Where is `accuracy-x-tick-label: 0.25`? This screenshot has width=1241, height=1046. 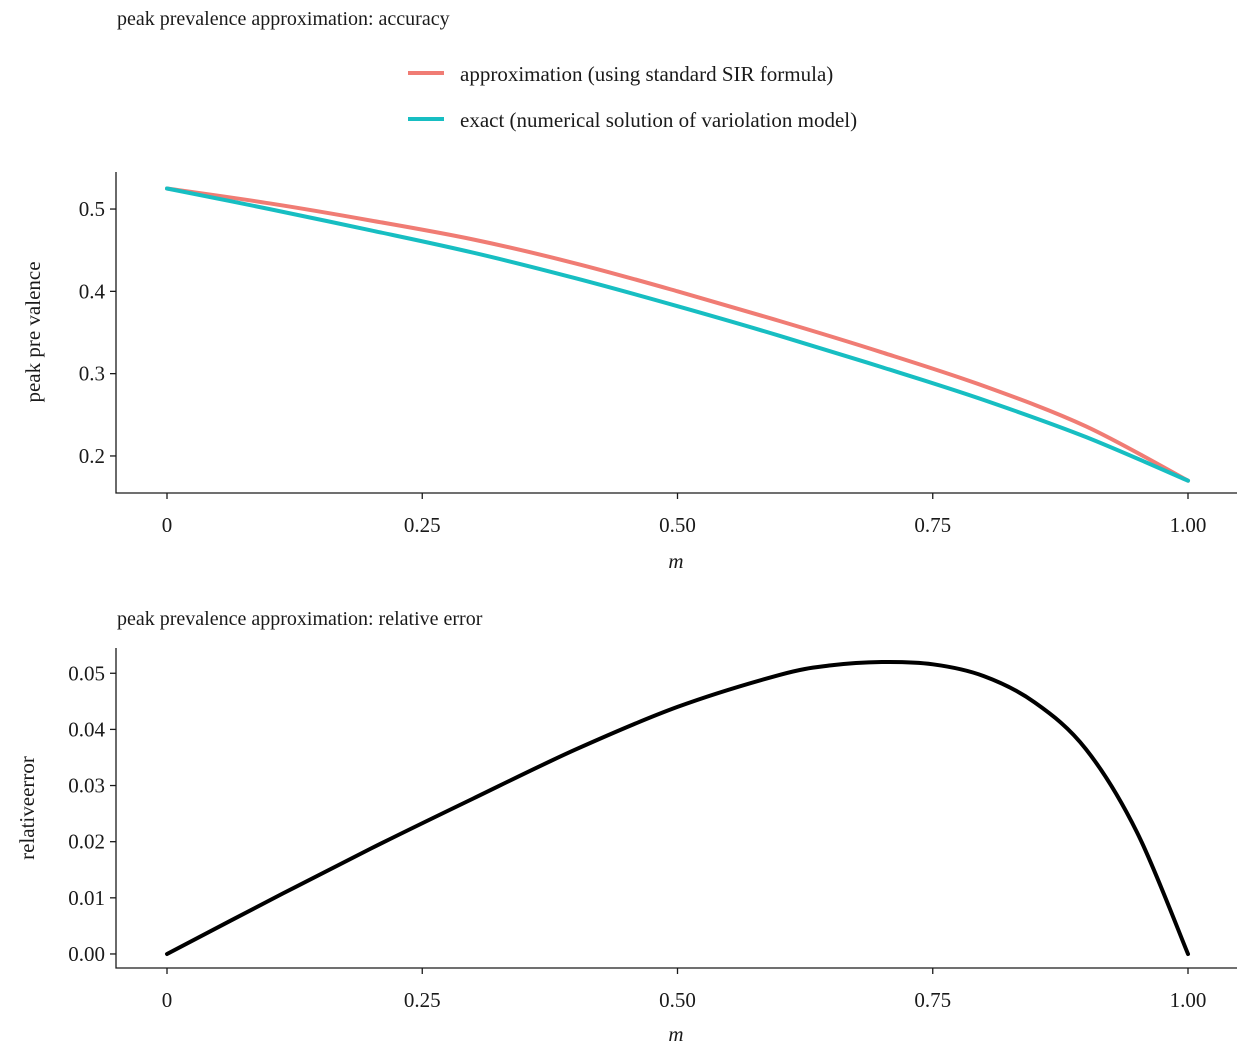 accuracy-x-tick-label: 0.25 is located at coordinates (422, 525).